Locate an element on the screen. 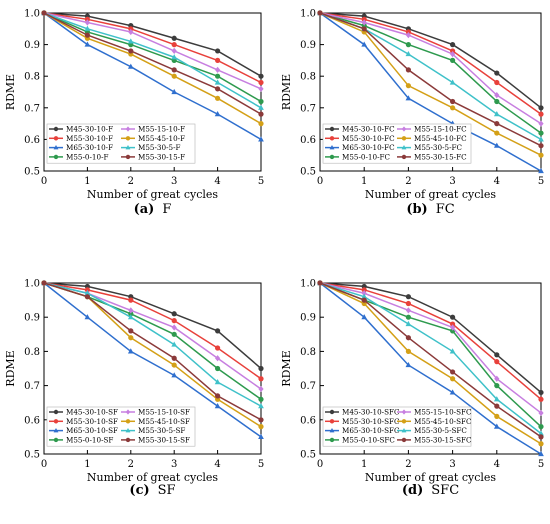  legend-label: M55-30-5-F is located at coordinates (159, 147).